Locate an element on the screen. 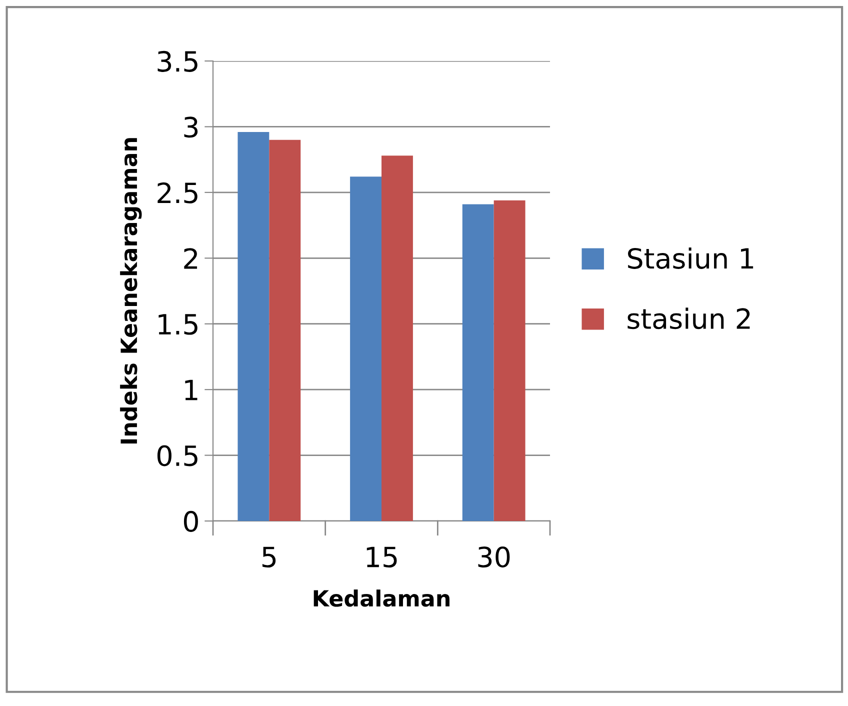  x-tick-label: 30 is located at coordinates (494, 557).